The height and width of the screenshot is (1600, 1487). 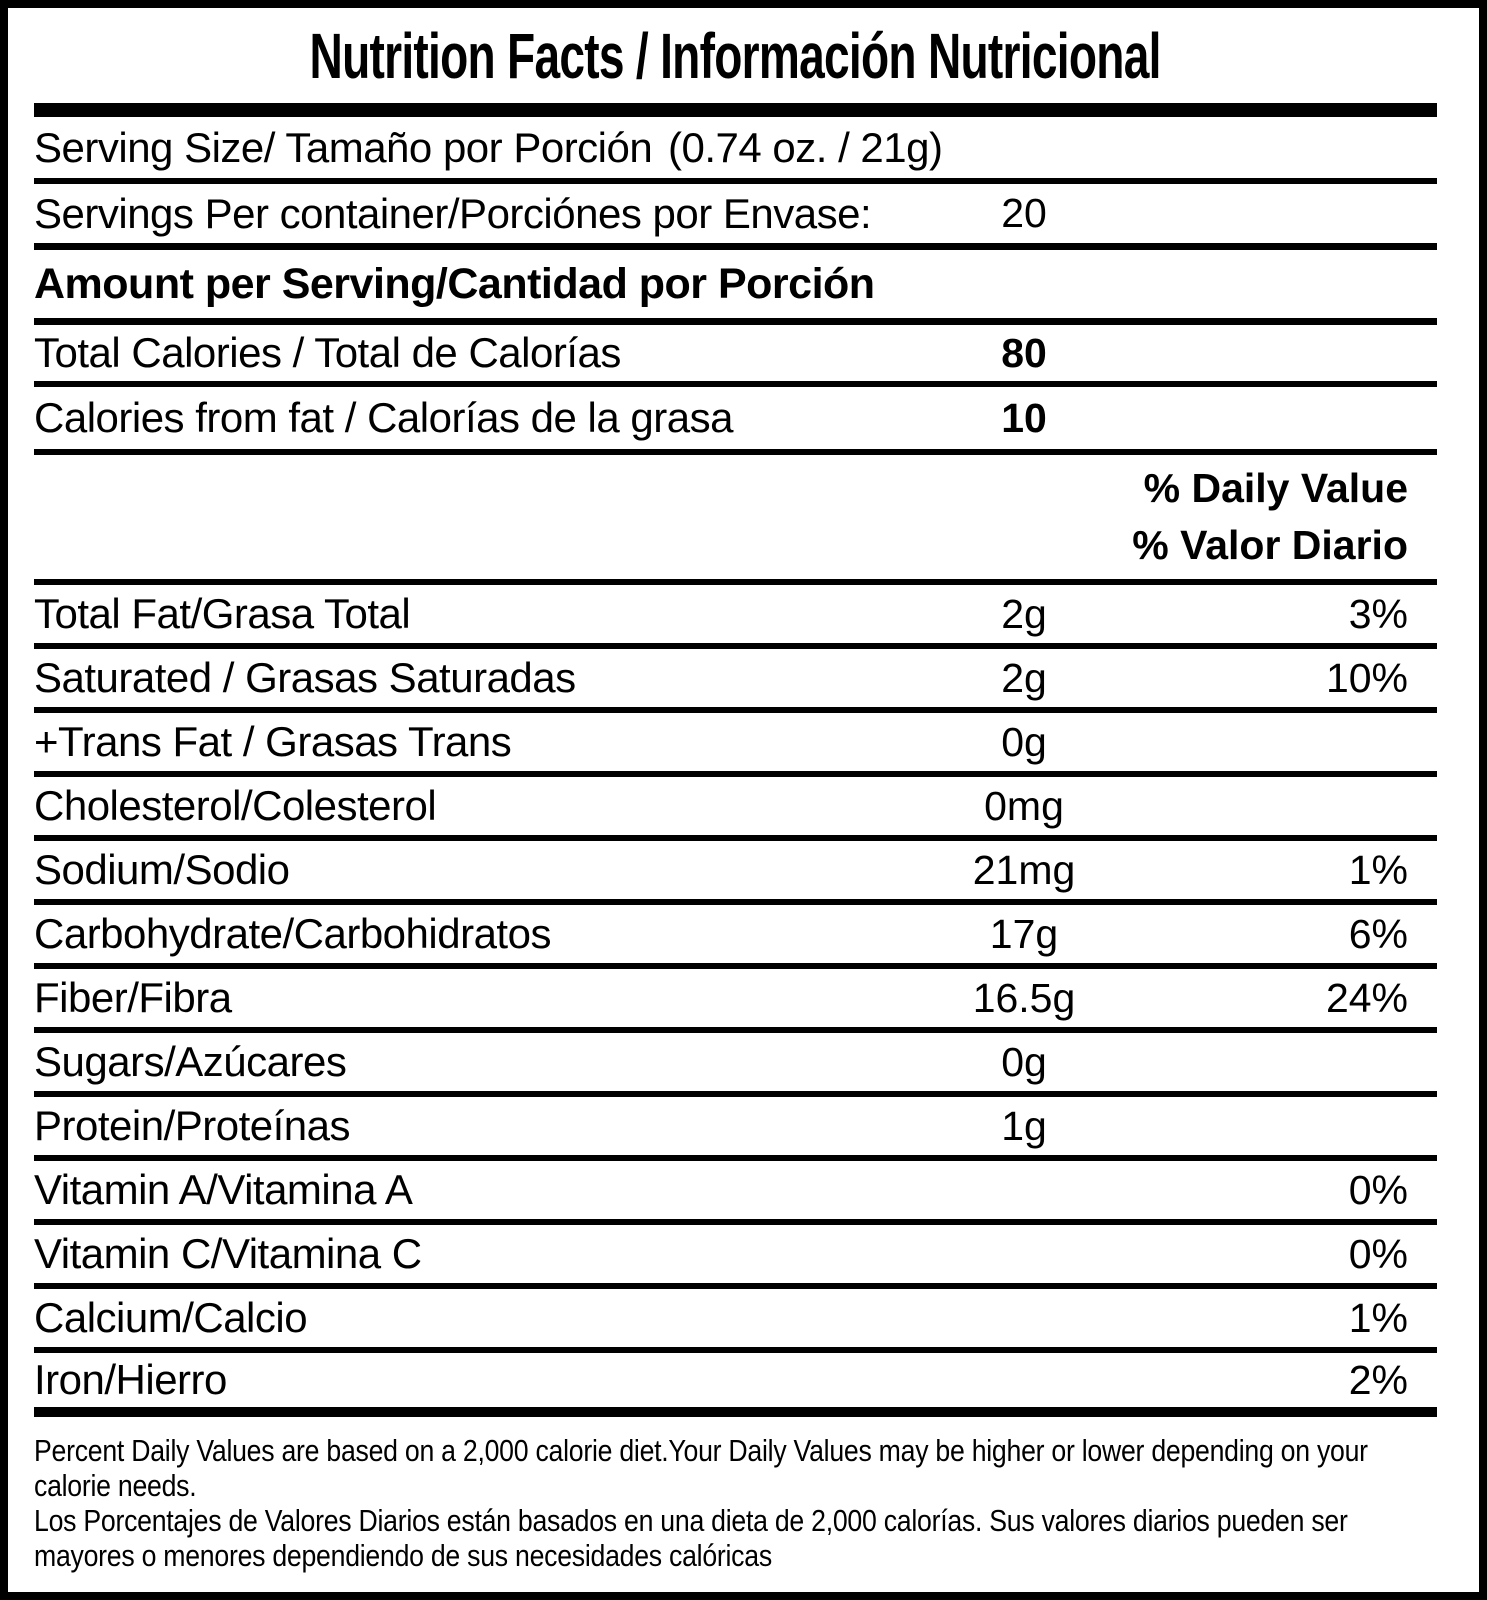 I want to click on nutrient-daily-value: 24%, so click(x=1366, y=997).